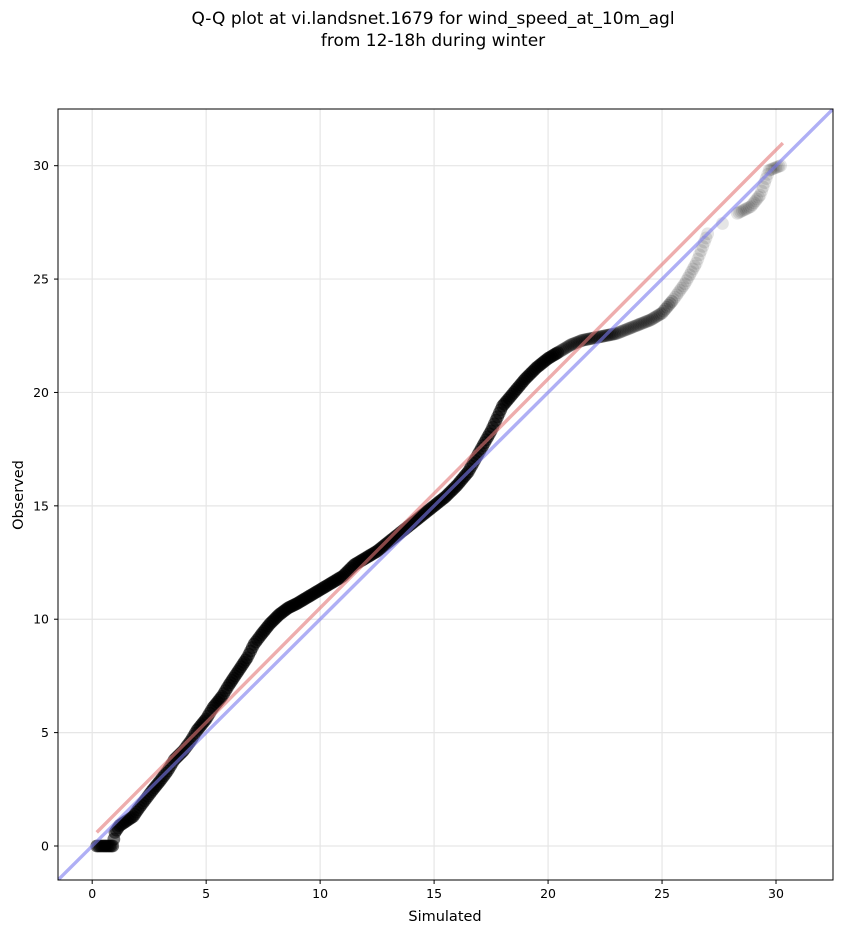 This screenshot has width=843, height=934. I want to click on x-tick-label: 30, so click(776, 893).